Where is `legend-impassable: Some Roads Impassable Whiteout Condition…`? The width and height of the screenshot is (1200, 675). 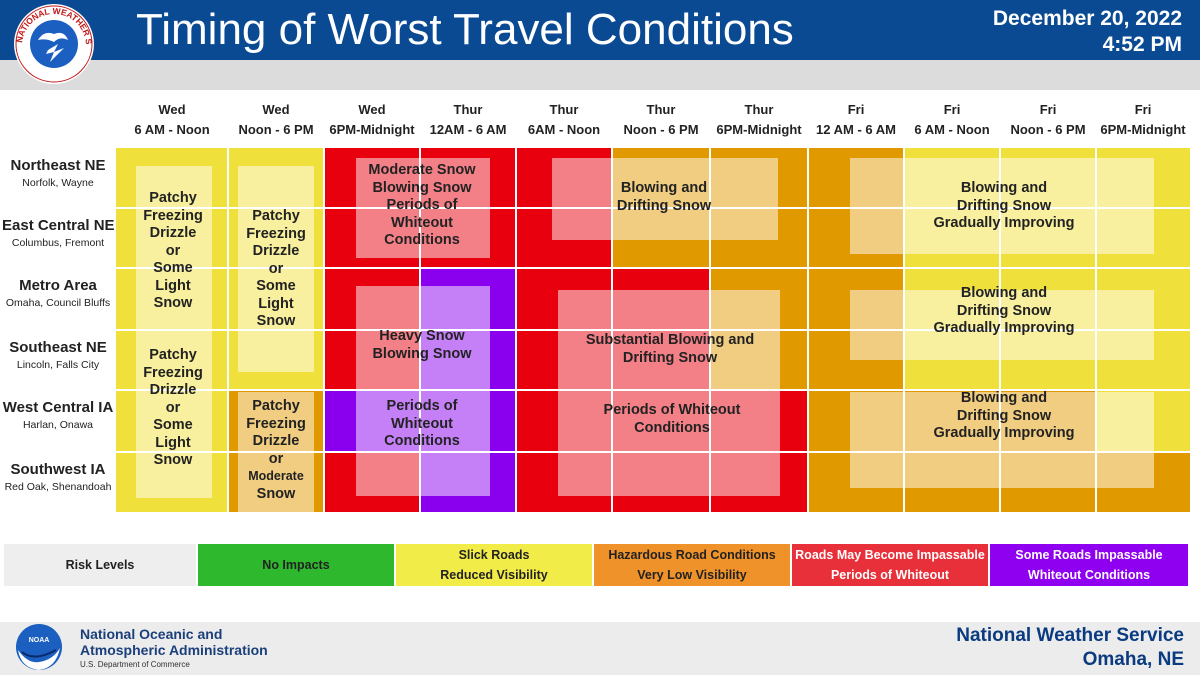 legend-impassable: Some Roads Impassable Whiteout Condition… is located at coordinates (1089, 565).